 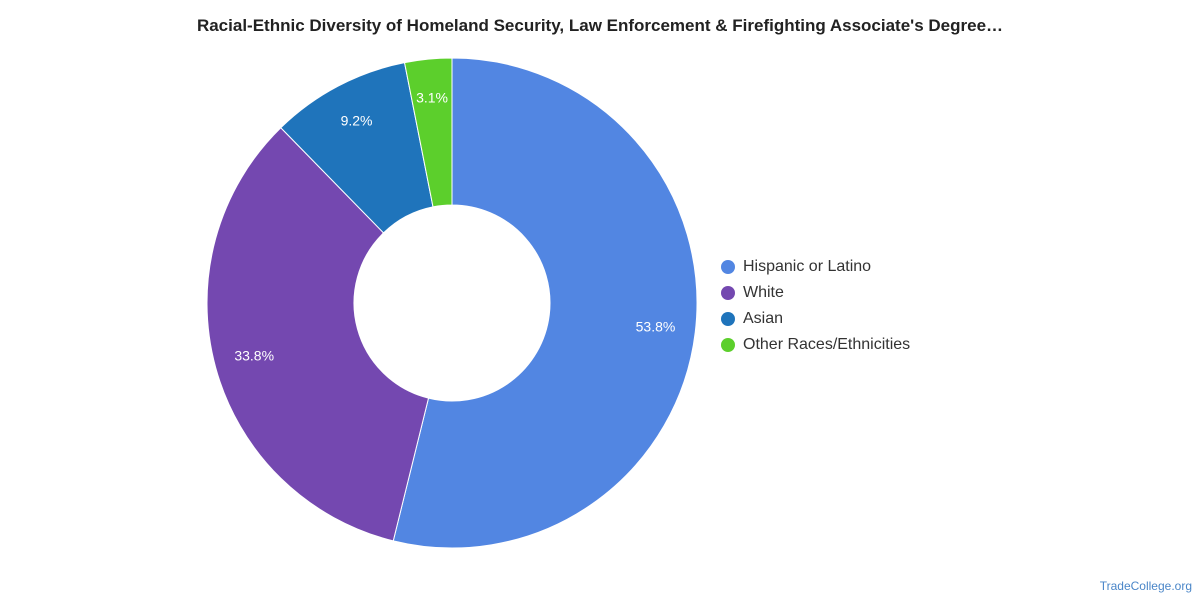 I want to click on legend-item-other-races-ethnicities: Other Races/Ethnicities, so click(x=815, y=345).